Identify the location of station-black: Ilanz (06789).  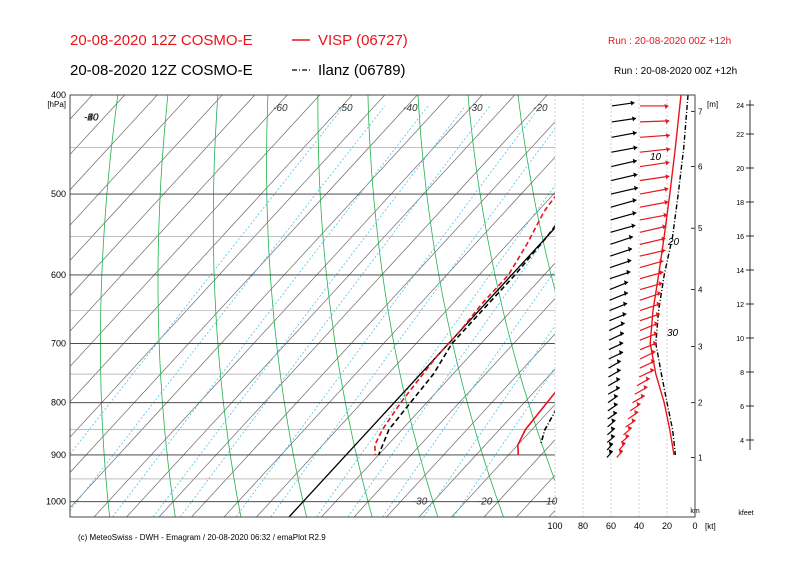
(362, 70).